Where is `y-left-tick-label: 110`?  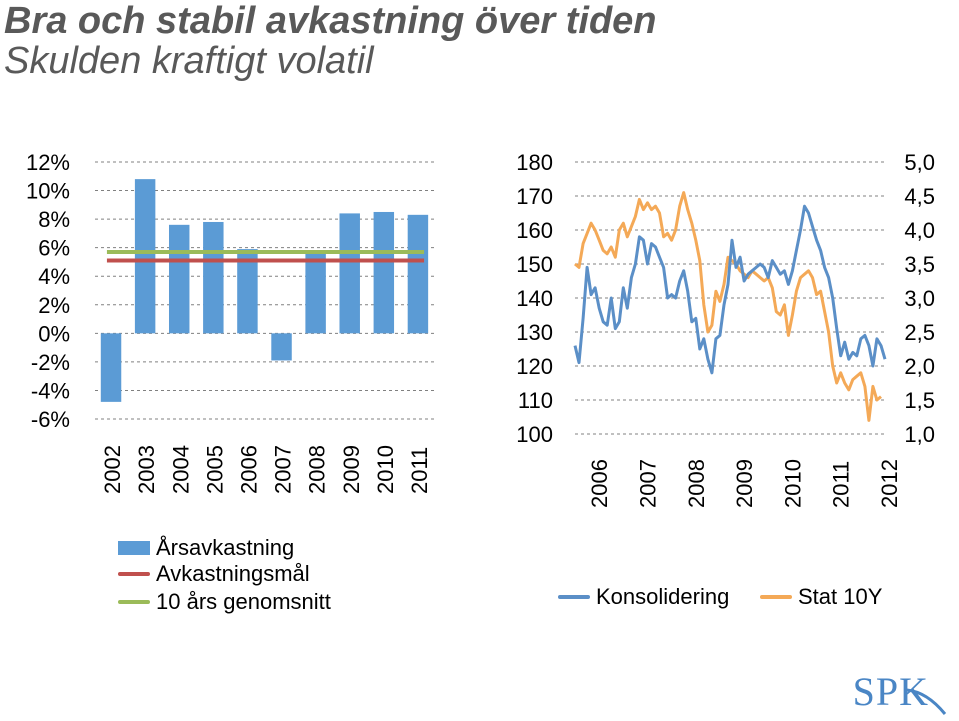
y-left-tick-label: 110 is located at coordinates (535, 400).